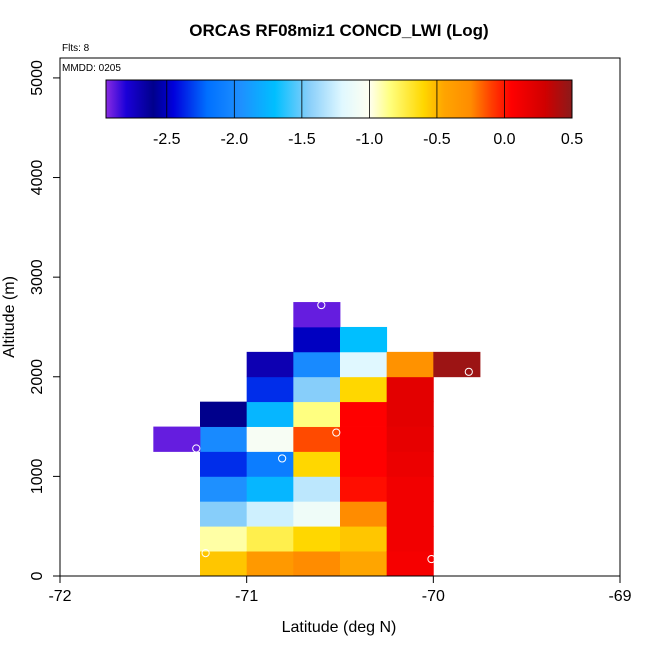 This screenshot has width=650, height=650. I want to click on x-tick-label: -69, so click(619, 596).